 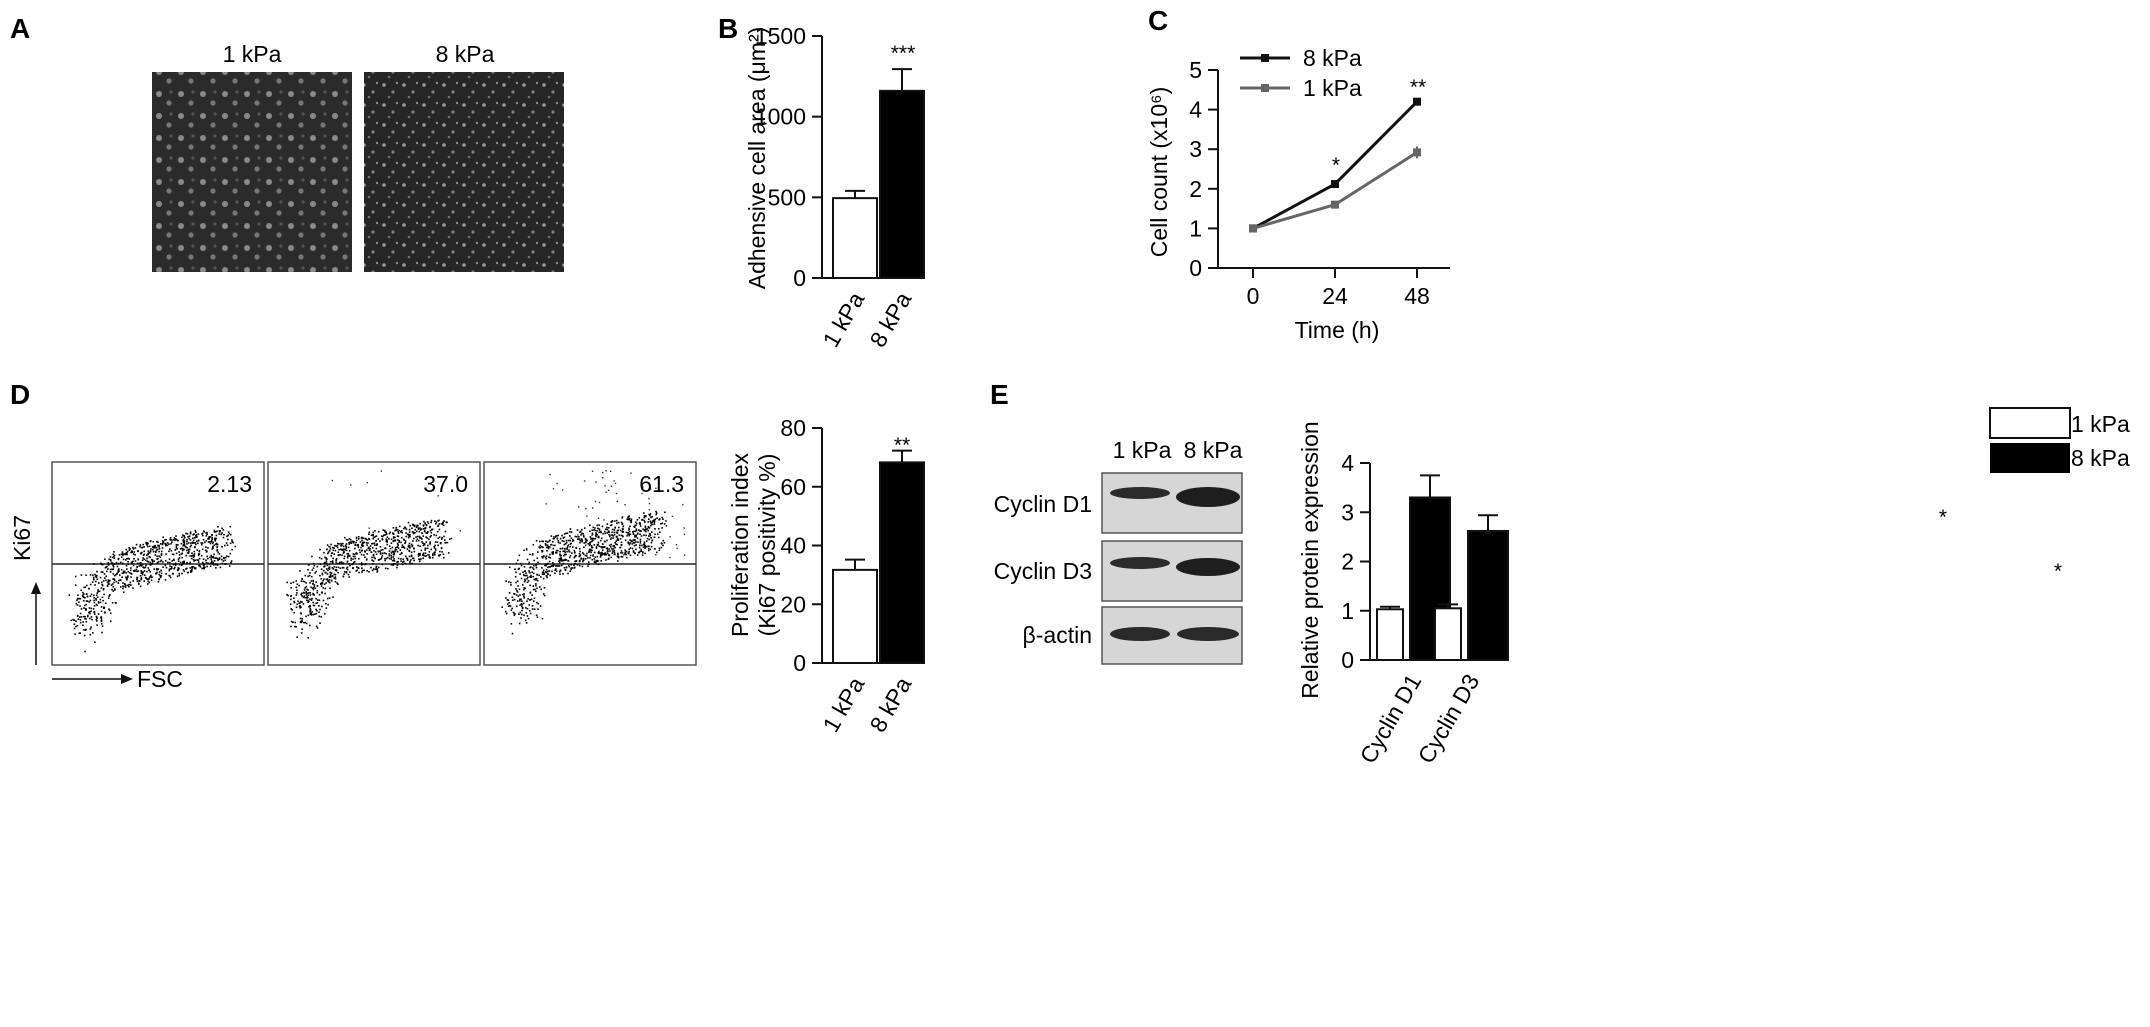 What do you see at coordinates (780, 117) in the screenshot?
I see `chart-b-ytick-label: 1000` at bounding box center [780, 117].